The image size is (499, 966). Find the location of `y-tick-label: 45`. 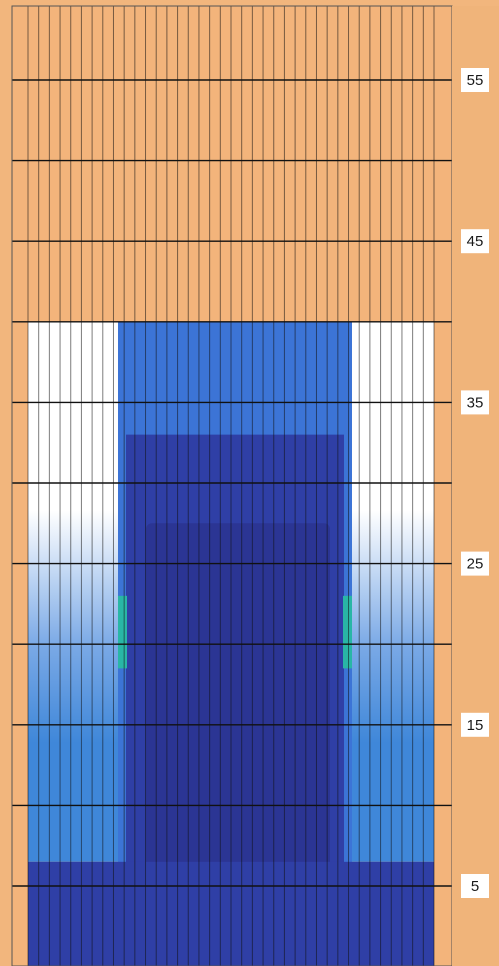

y-tick-label: 45 is located at coordinates (475, 241).